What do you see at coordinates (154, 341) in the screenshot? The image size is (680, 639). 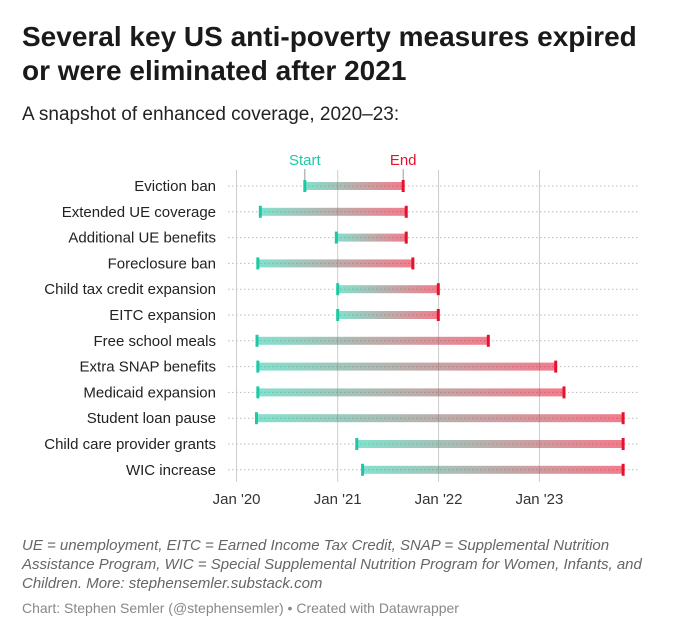 I see `row-label: Free school meals` at bounding box center [154, 341].